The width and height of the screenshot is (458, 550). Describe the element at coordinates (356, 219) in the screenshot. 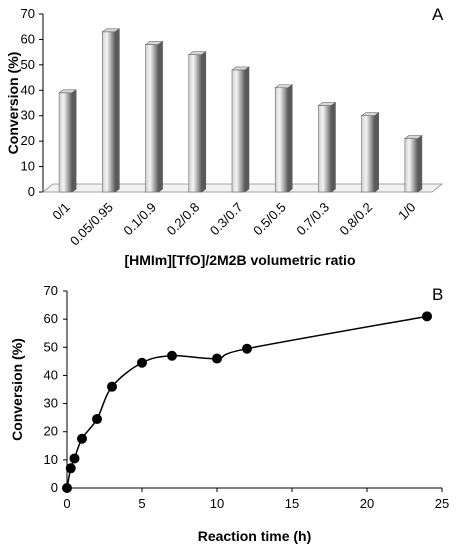

I see `x-tick-label-a: 0.8/0.2` at that location.